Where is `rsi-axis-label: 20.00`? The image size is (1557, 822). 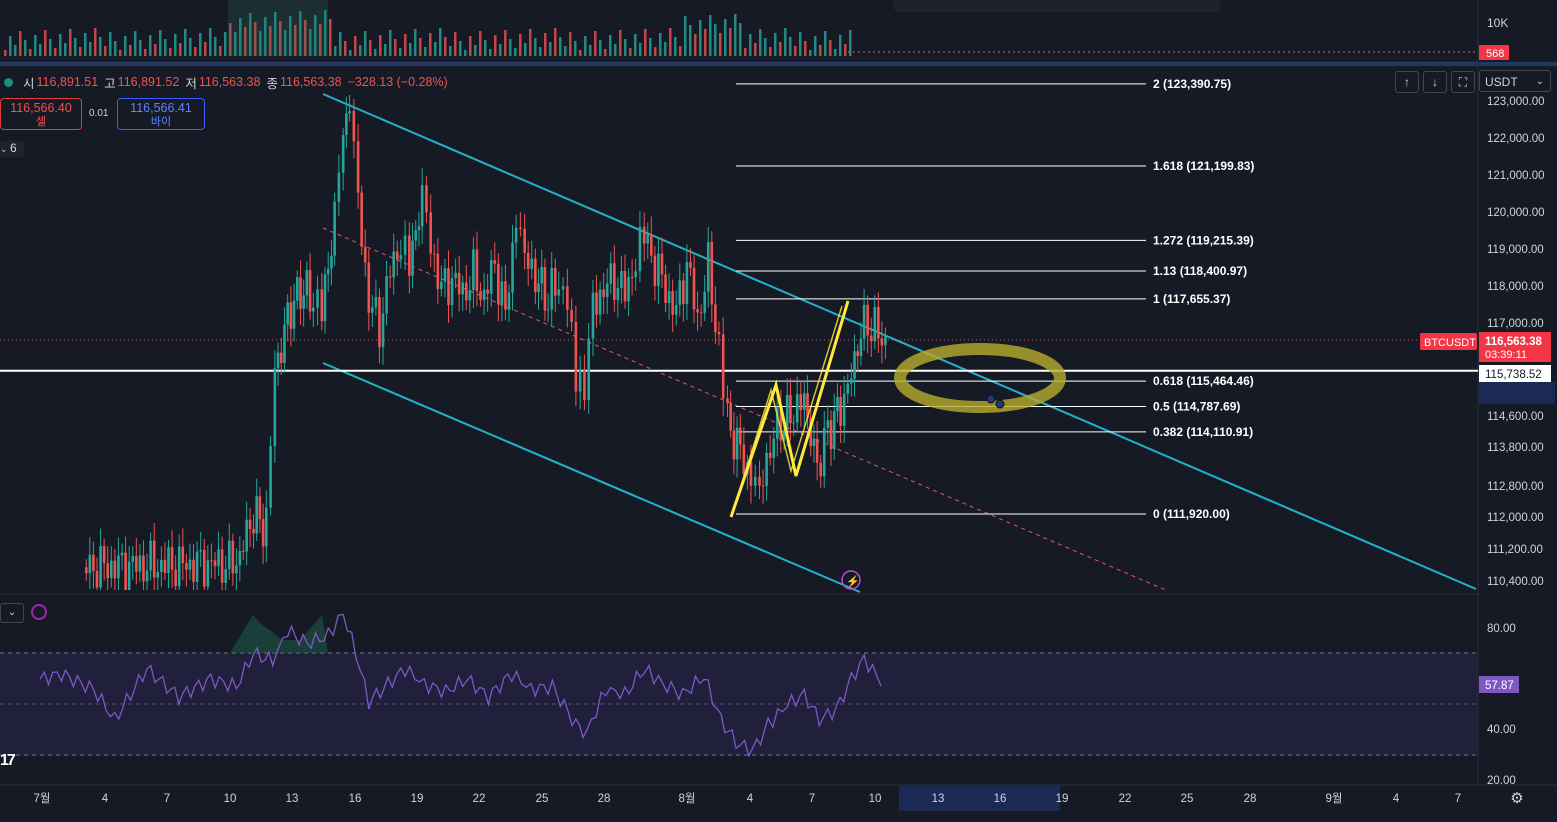 rsi-axis-label: 20.00 is located at coordinates (1501, 781).